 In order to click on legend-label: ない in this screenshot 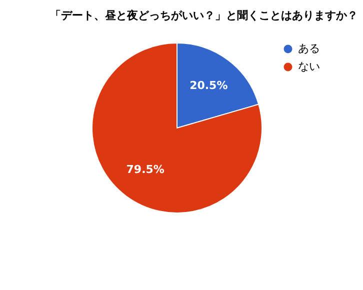, I will do `click(309, 66)`.